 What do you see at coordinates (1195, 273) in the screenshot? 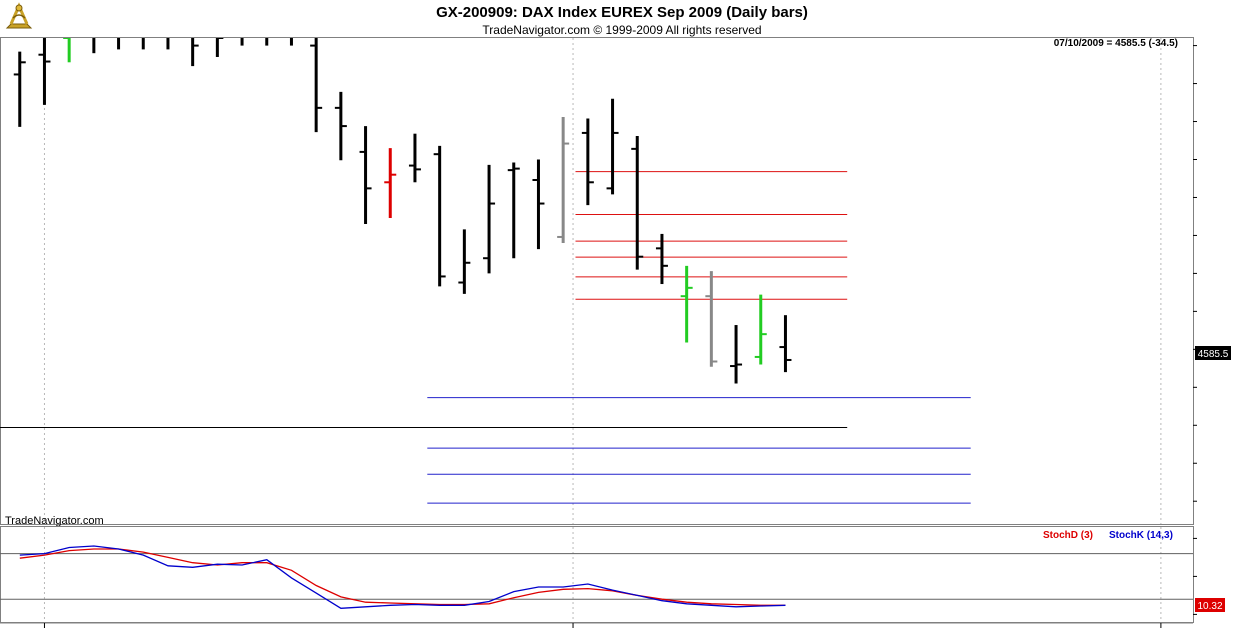
I see `price-y-axis` at bounding box center [1195, 273].